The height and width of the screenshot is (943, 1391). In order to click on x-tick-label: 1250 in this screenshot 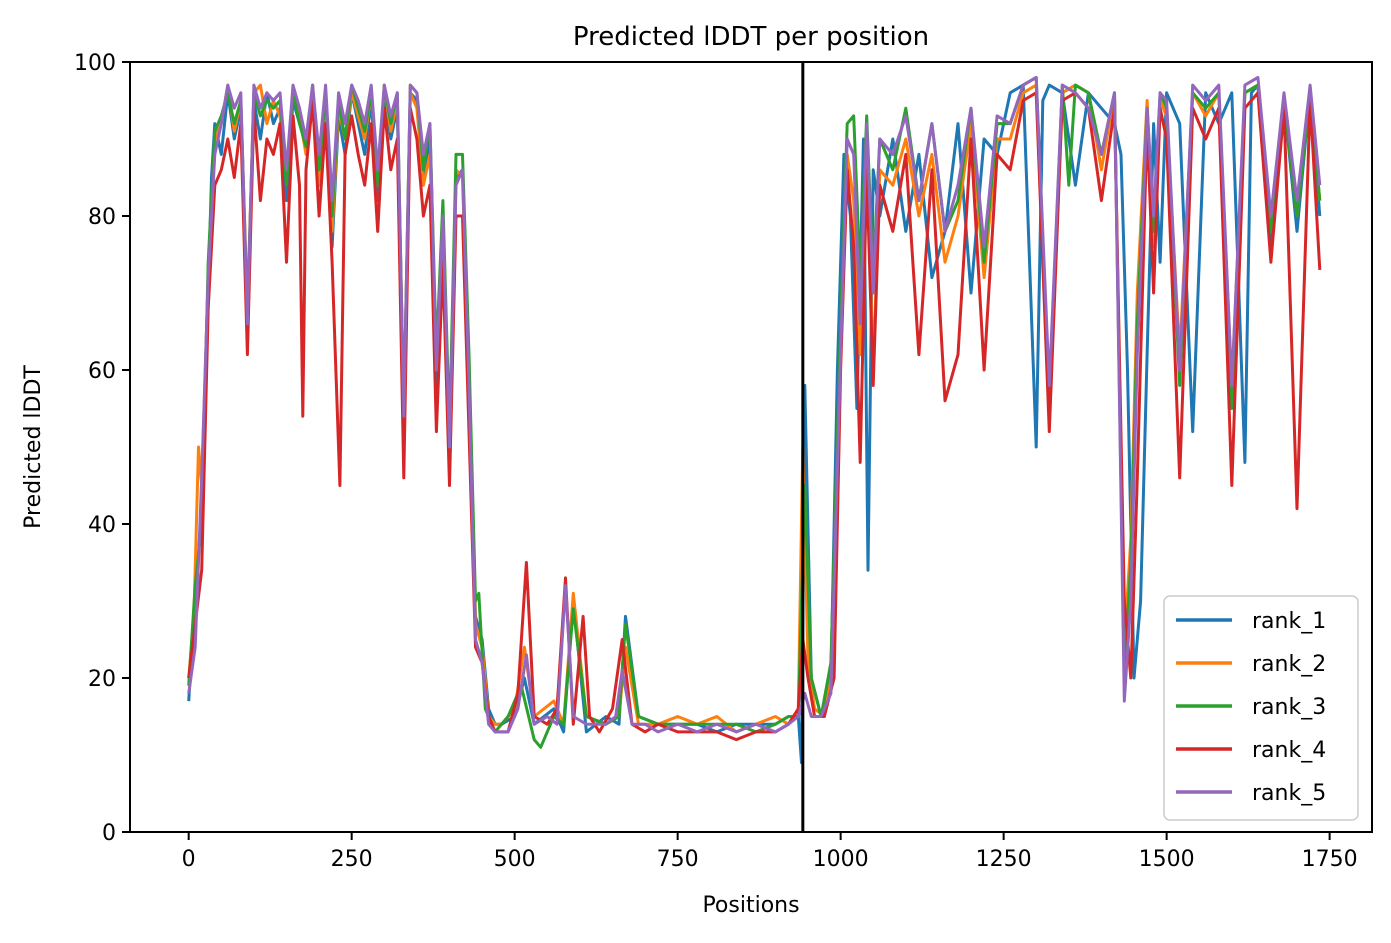, I will do `click(1004, 859)`.